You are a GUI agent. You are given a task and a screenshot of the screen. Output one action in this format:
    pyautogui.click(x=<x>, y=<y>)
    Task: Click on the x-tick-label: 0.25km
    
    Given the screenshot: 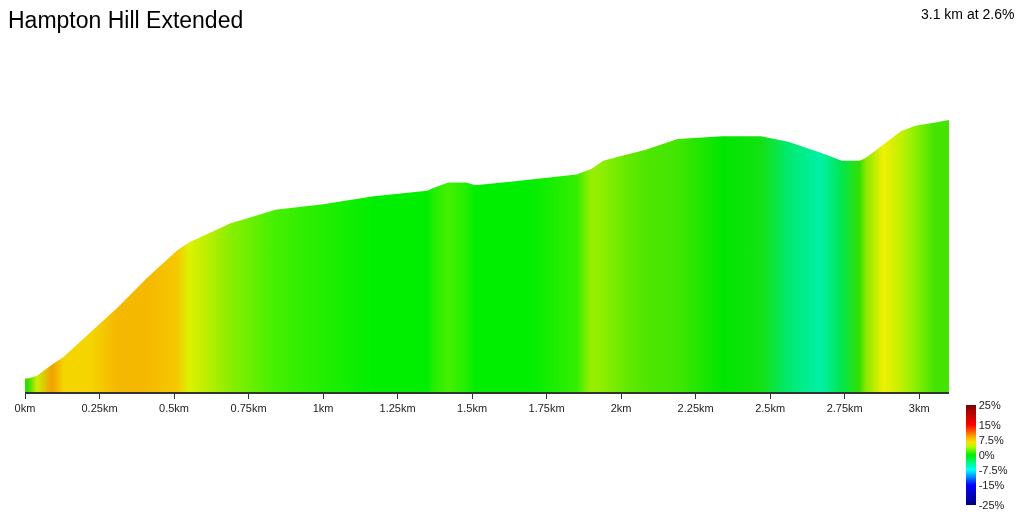 What is the action you would take?
    pyautogui.click(x=99, y=408)
    